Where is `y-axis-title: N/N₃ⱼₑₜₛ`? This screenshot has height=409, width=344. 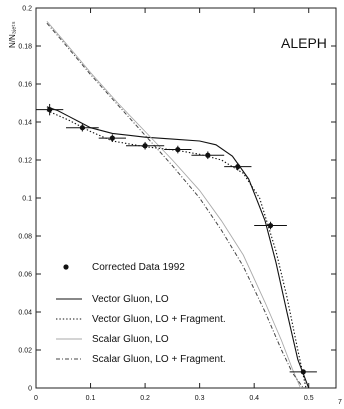 y-axis-title: N/N₃ⱼₑₜₛ is located at coordinates (12, 34).